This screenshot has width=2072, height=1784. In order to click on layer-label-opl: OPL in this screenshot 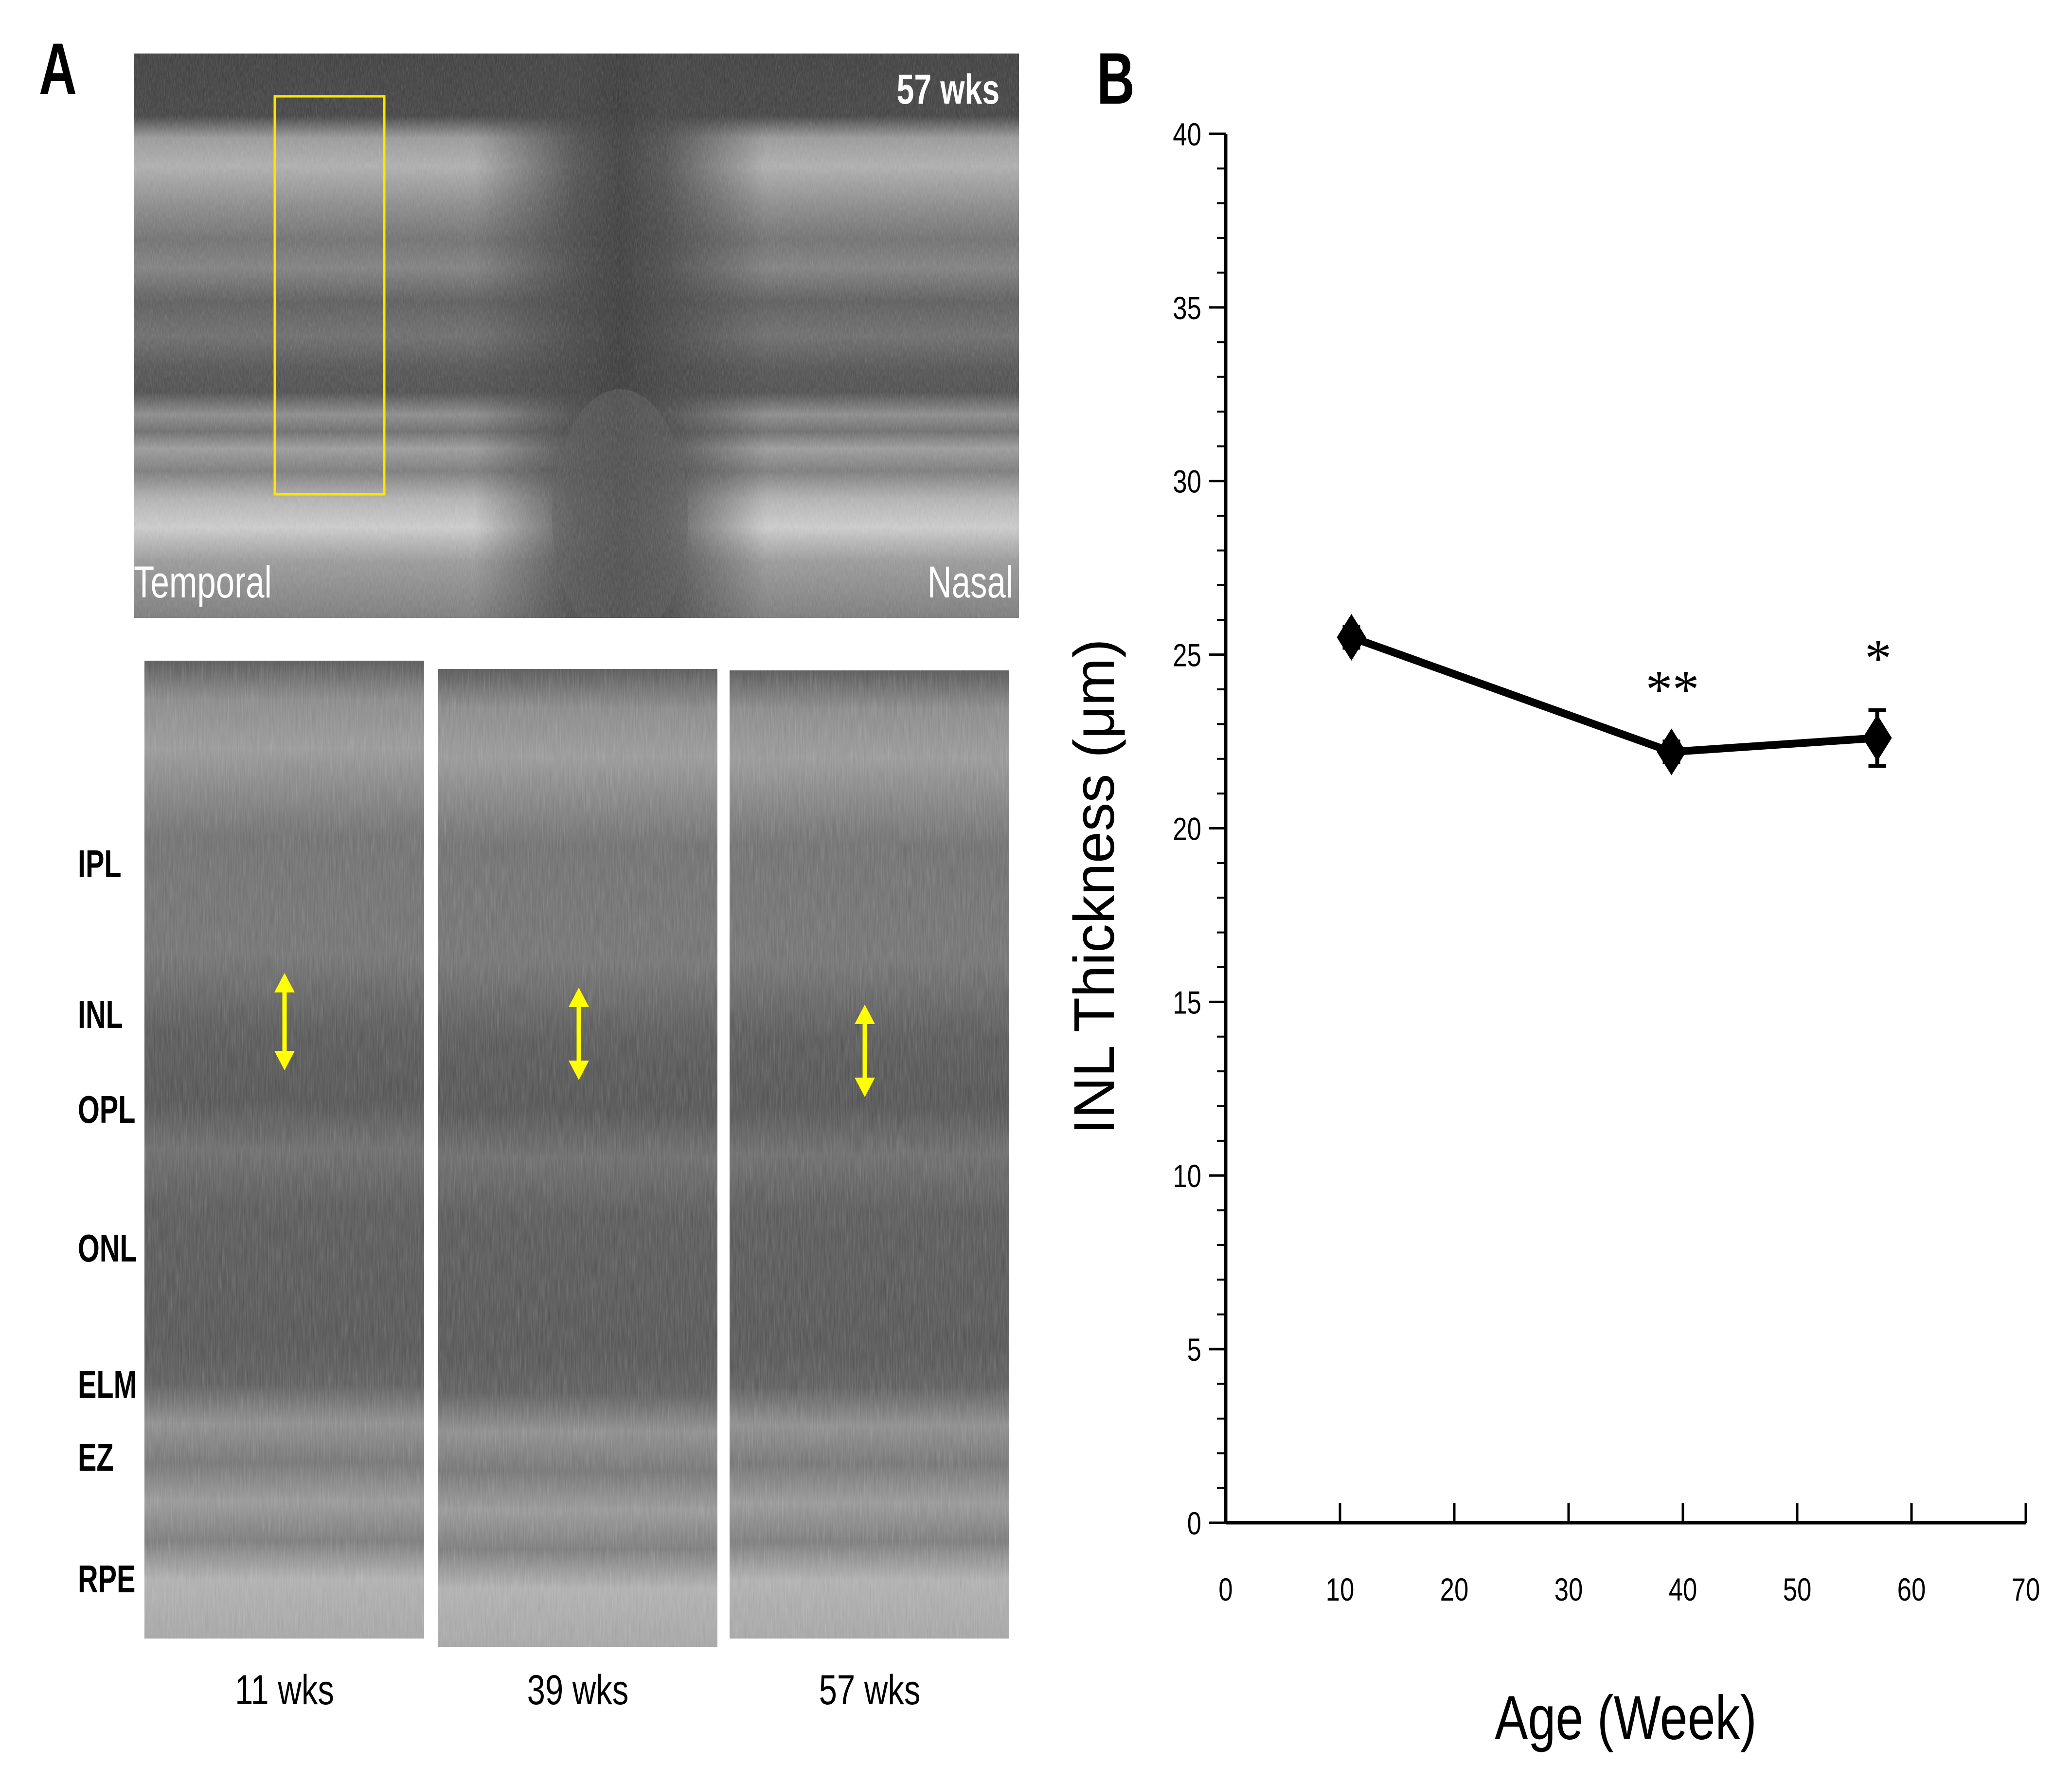, I will do `click(107, 1109)`.